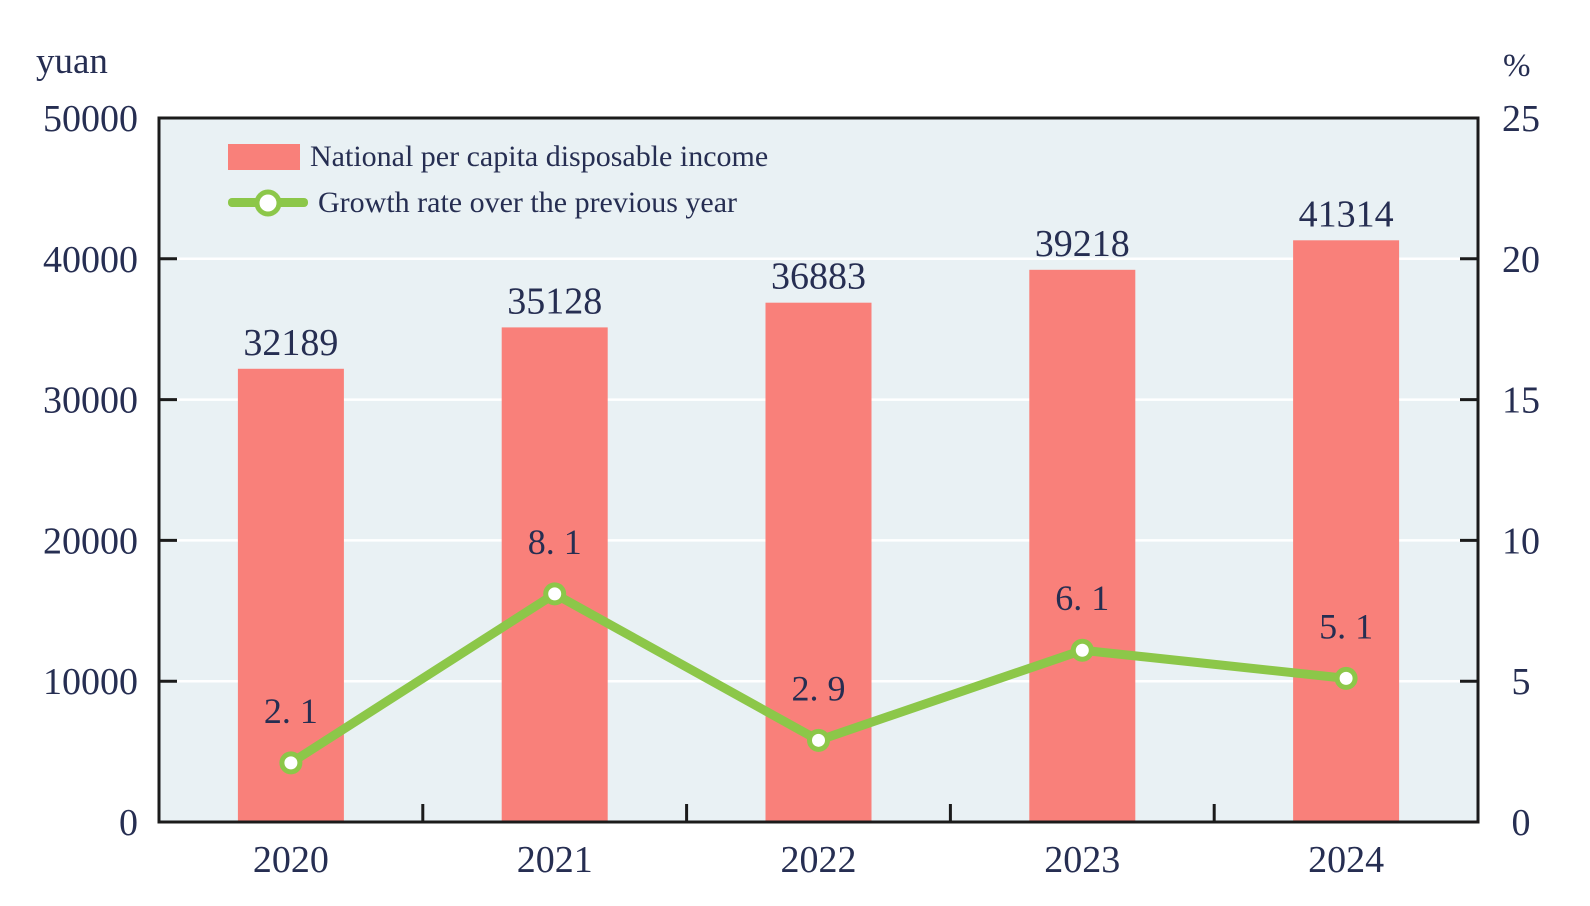 The image size is (1590, 906). I want to click on line-series-swatch-icon, so click(268, 202).